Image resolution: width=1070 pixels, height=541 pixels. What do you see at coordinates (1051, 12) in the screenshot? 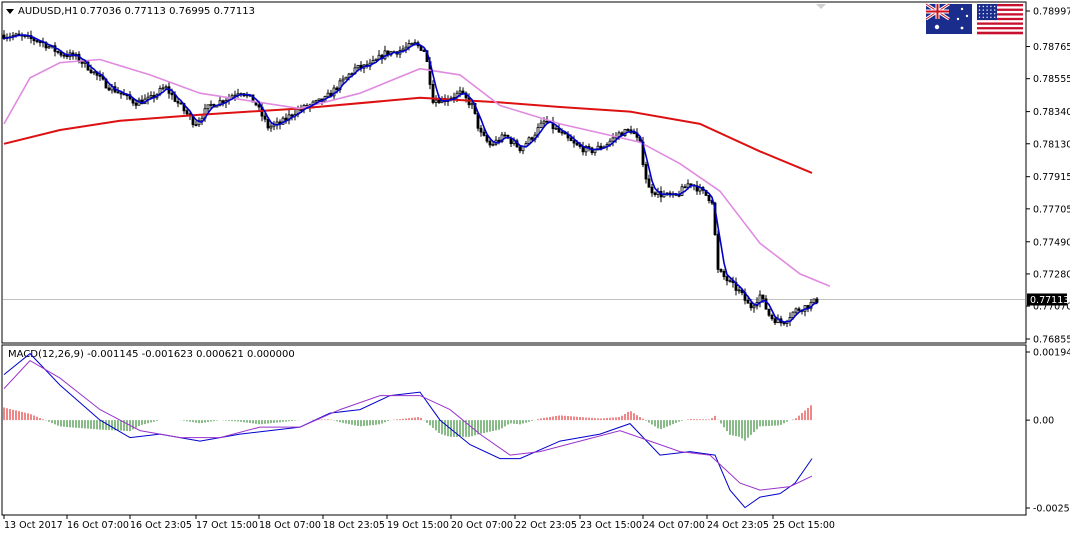
I see `price-tick-label: 0.78997` at bounding box center [1051, 12].